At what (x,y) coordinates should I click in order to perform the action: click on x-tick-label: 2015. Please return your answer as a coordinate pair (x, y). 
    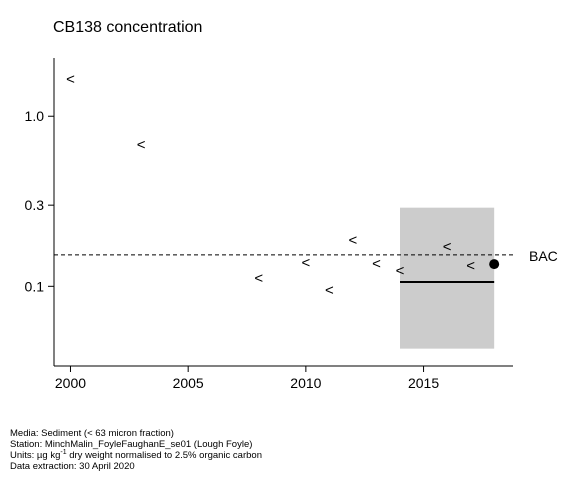
    Looking at the image, I should click on (423, 383).